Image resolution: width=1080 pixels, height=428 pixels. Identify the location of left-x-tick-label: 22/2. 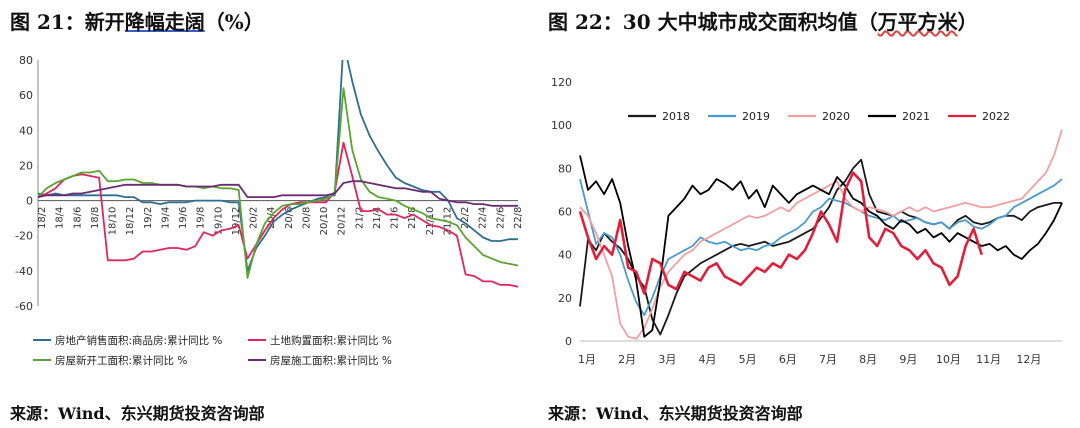
(465, 218).